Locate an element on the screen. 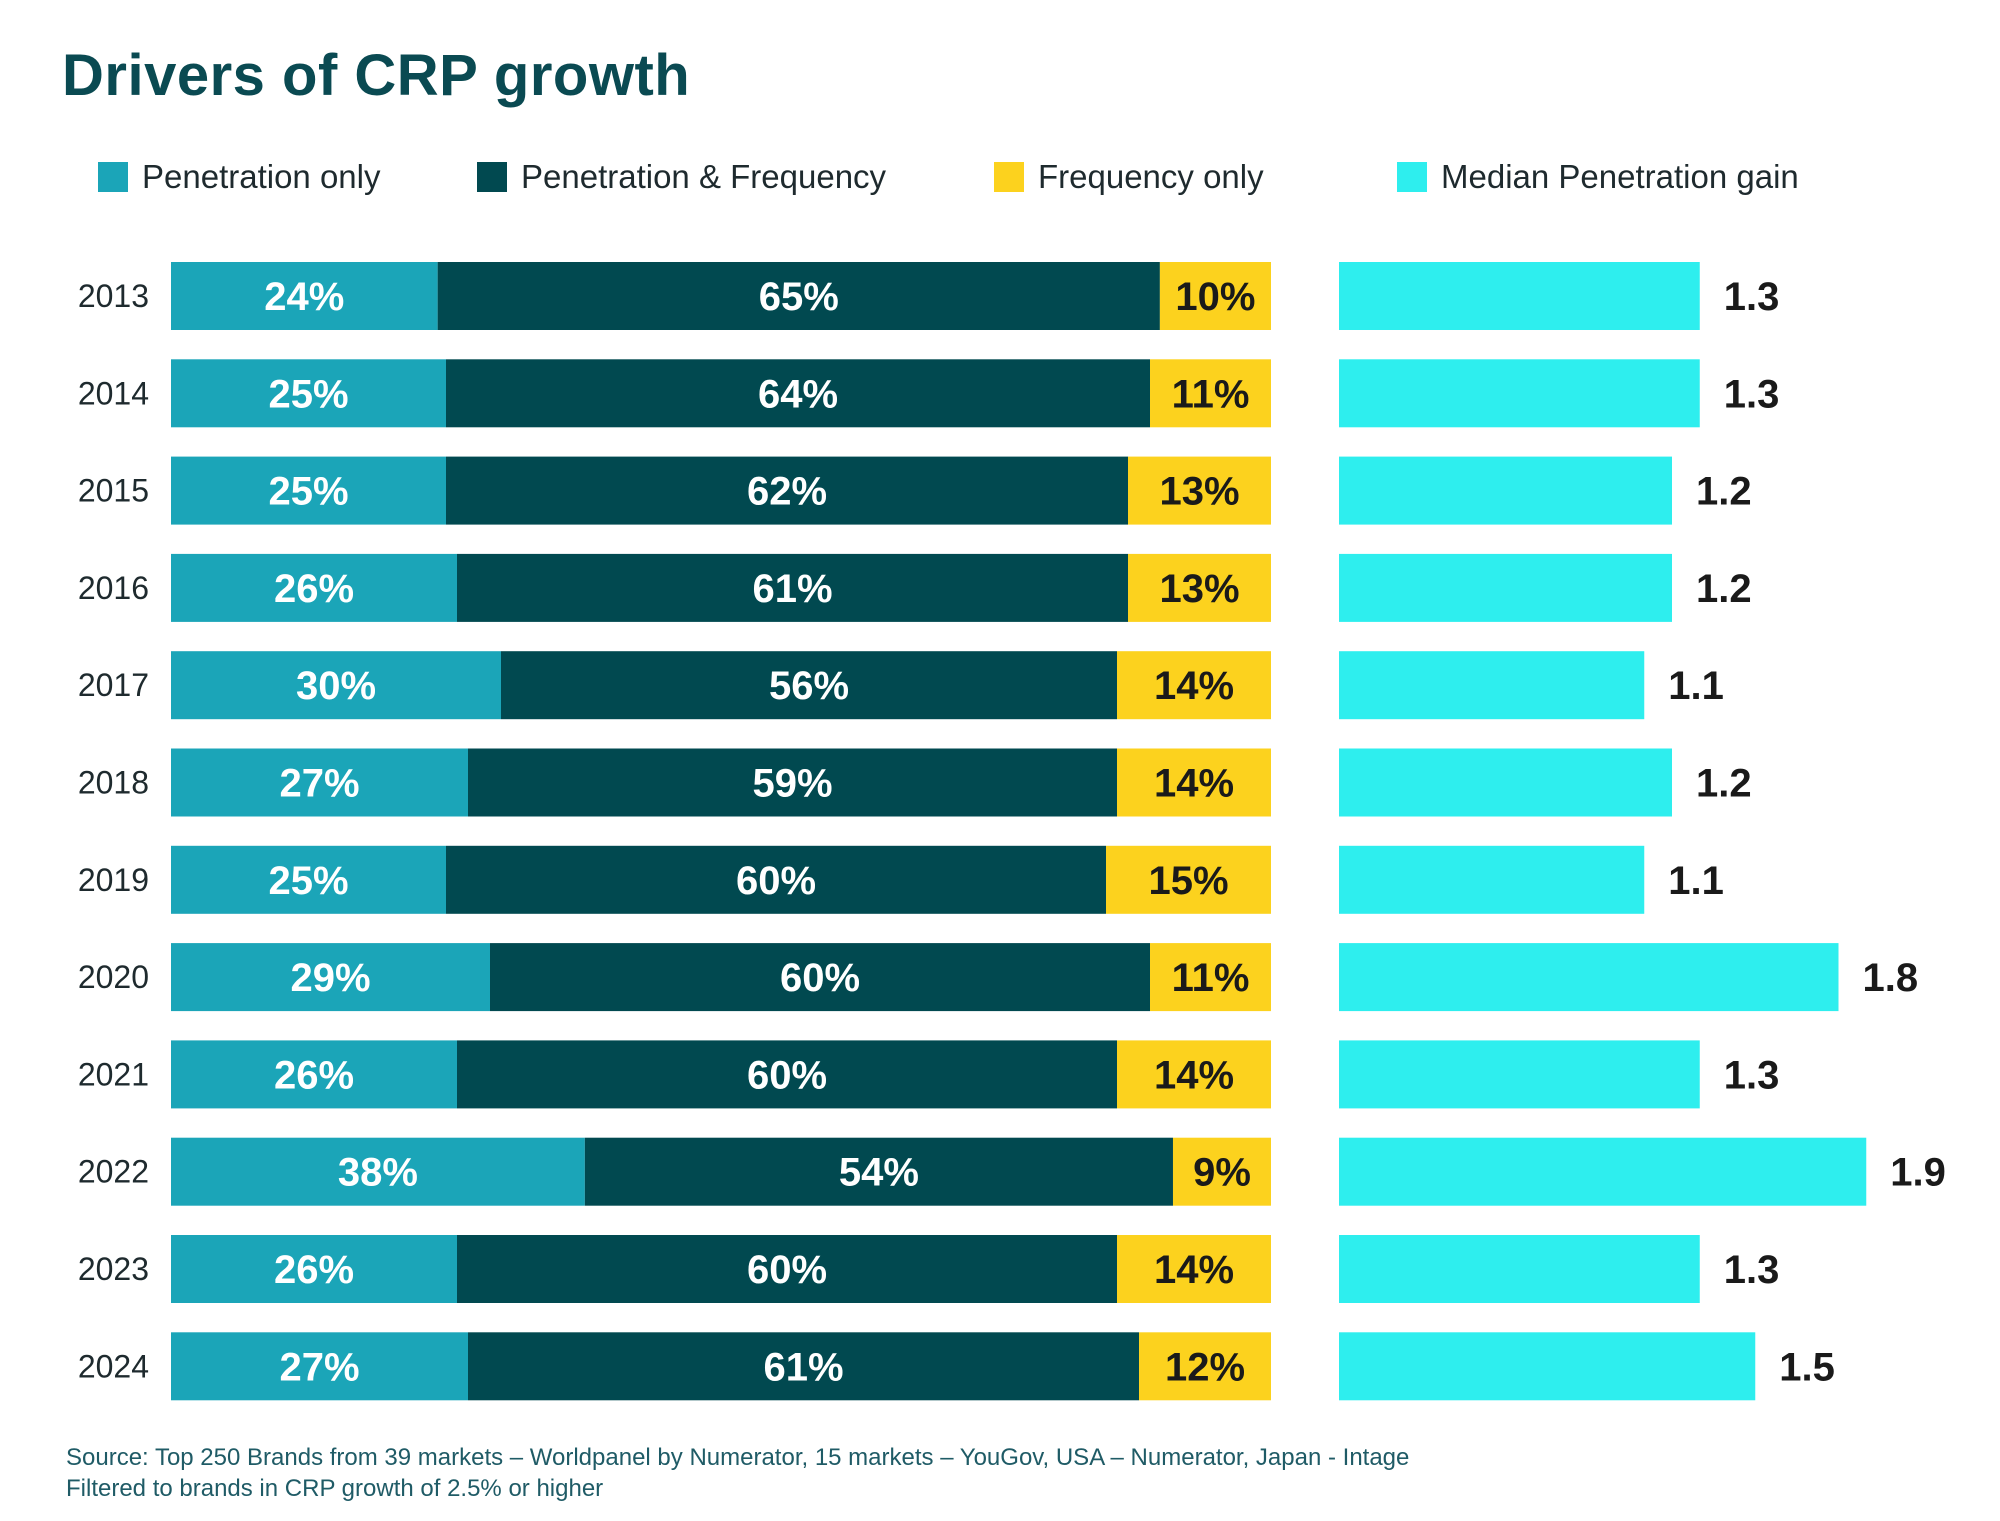 The width and height of the screenshot is (2000, 1521). category-label-2022: 2022 is located at coordinates (113, 1172).